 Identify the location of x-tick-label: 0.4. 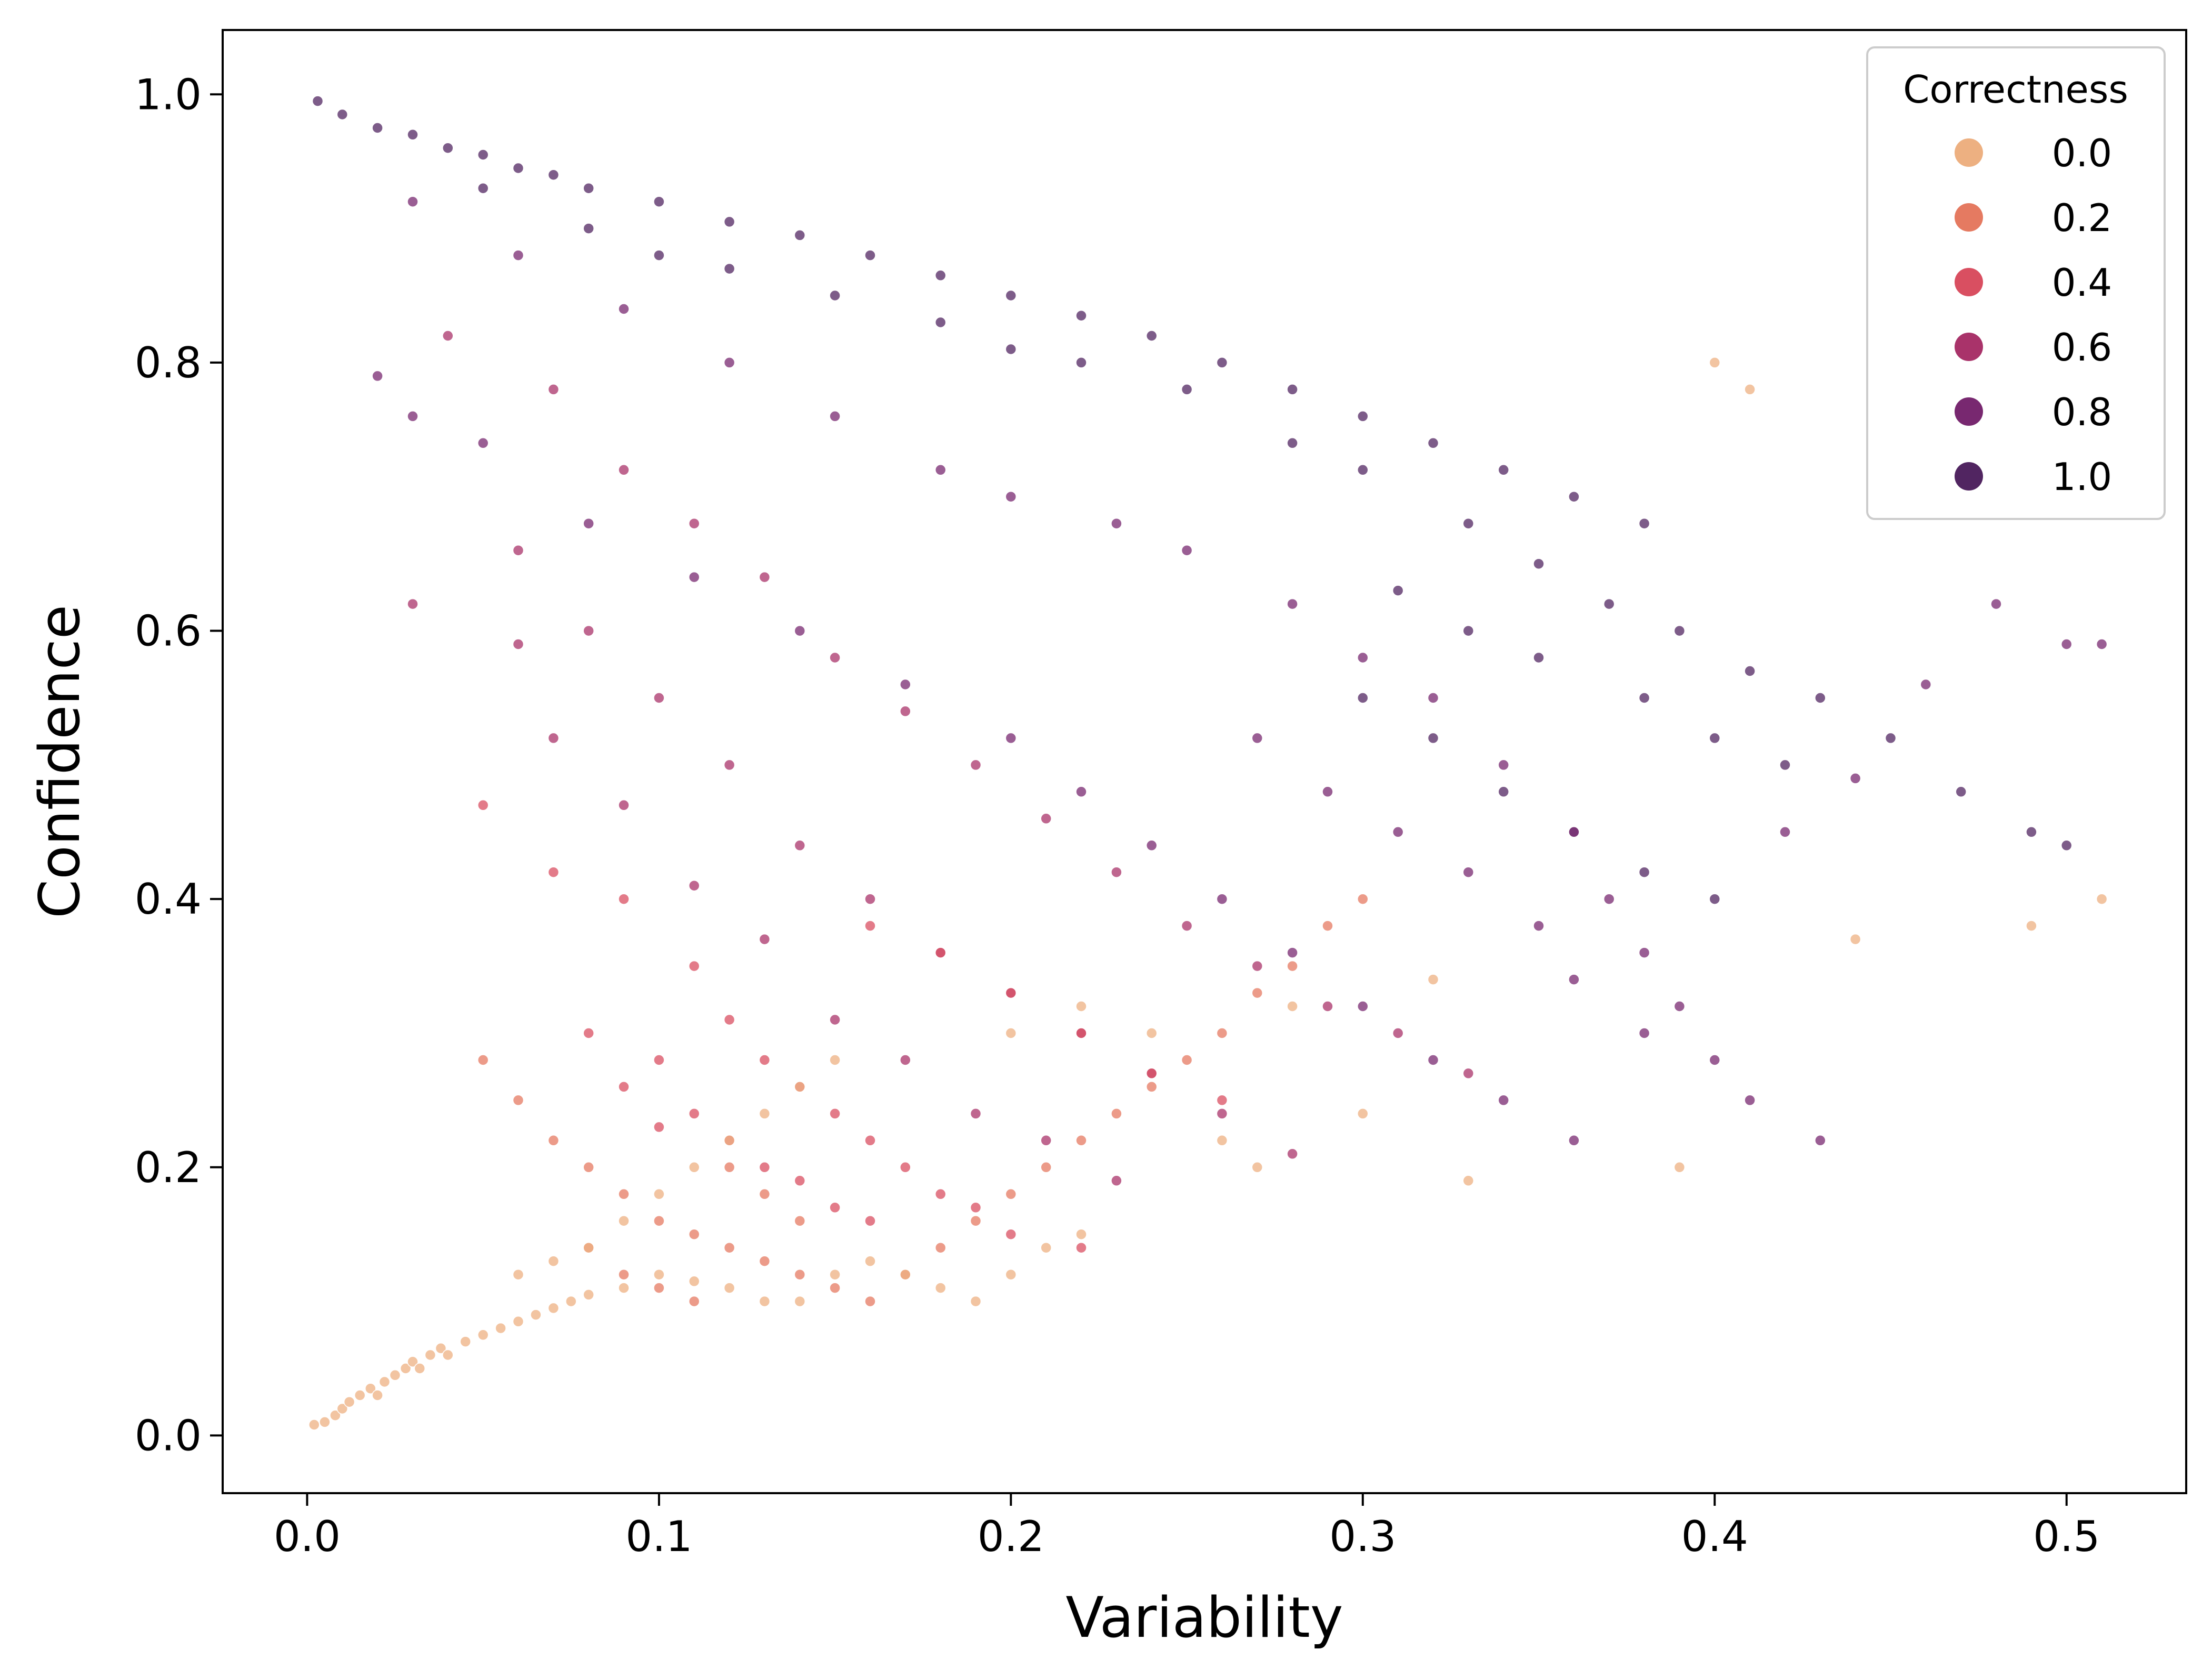
(1715, 1536).